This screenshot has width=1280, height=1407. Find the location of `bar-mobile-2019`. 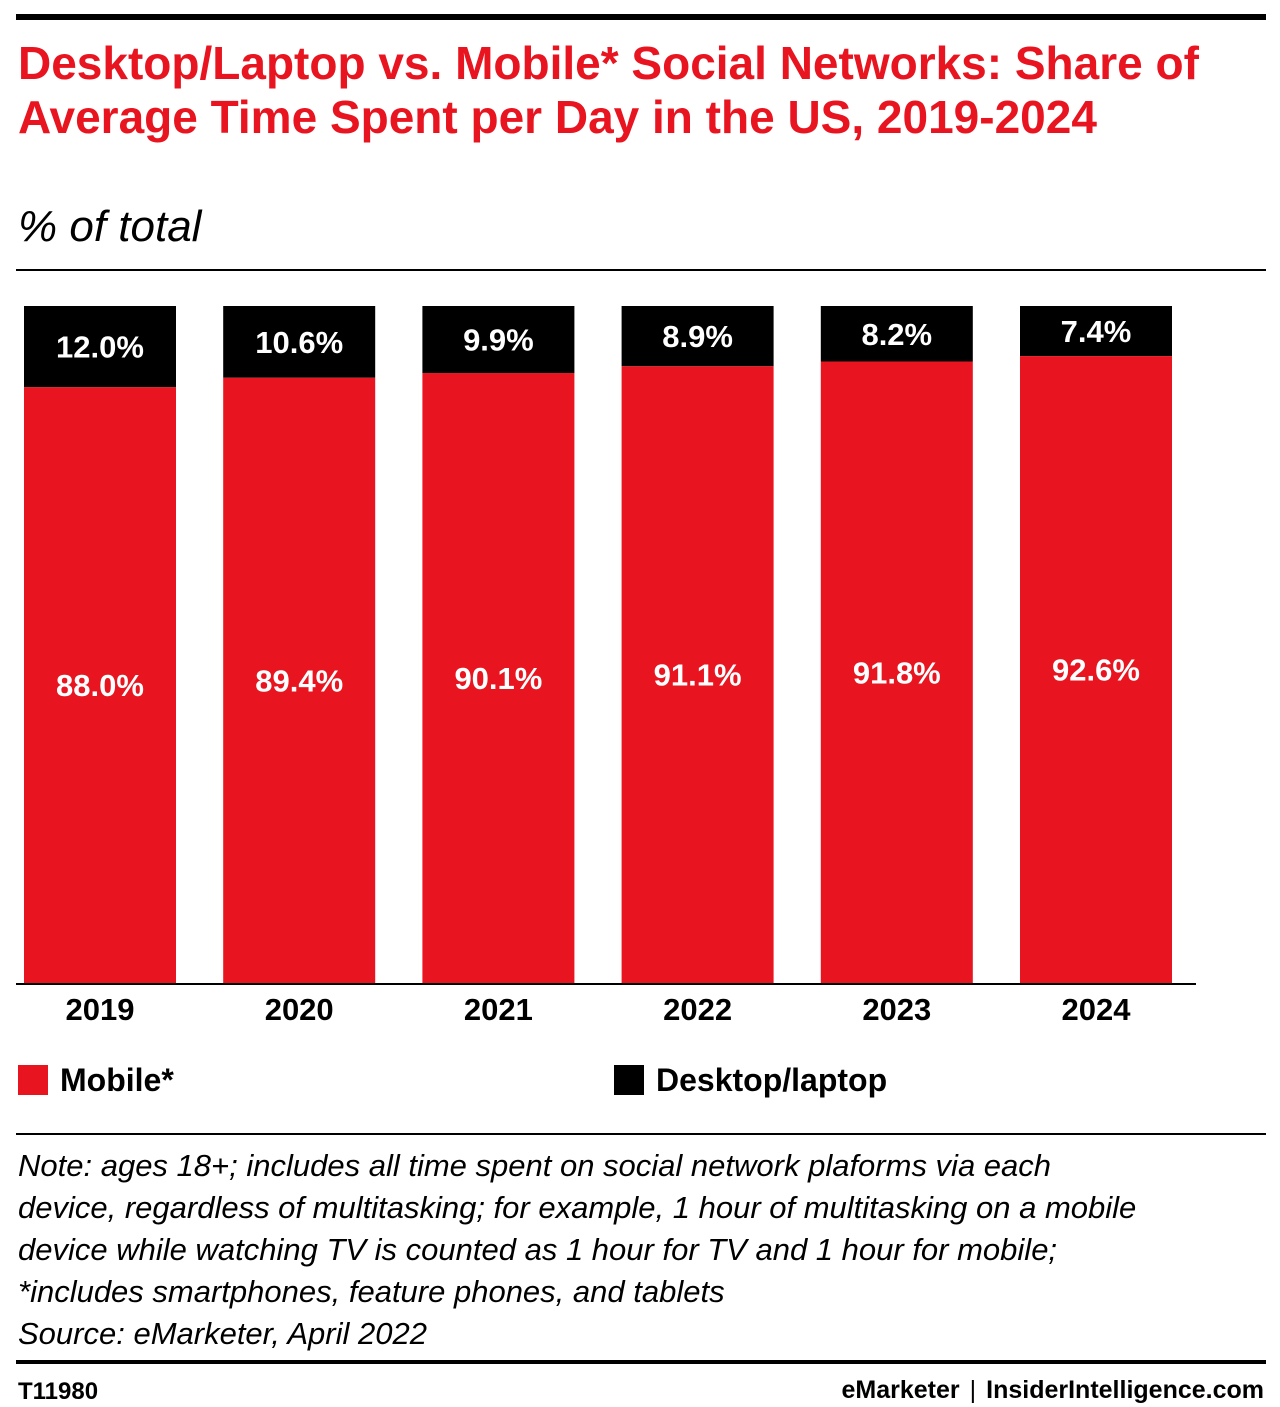

bar-mobile-2019 is located at coordinates (100, 685).